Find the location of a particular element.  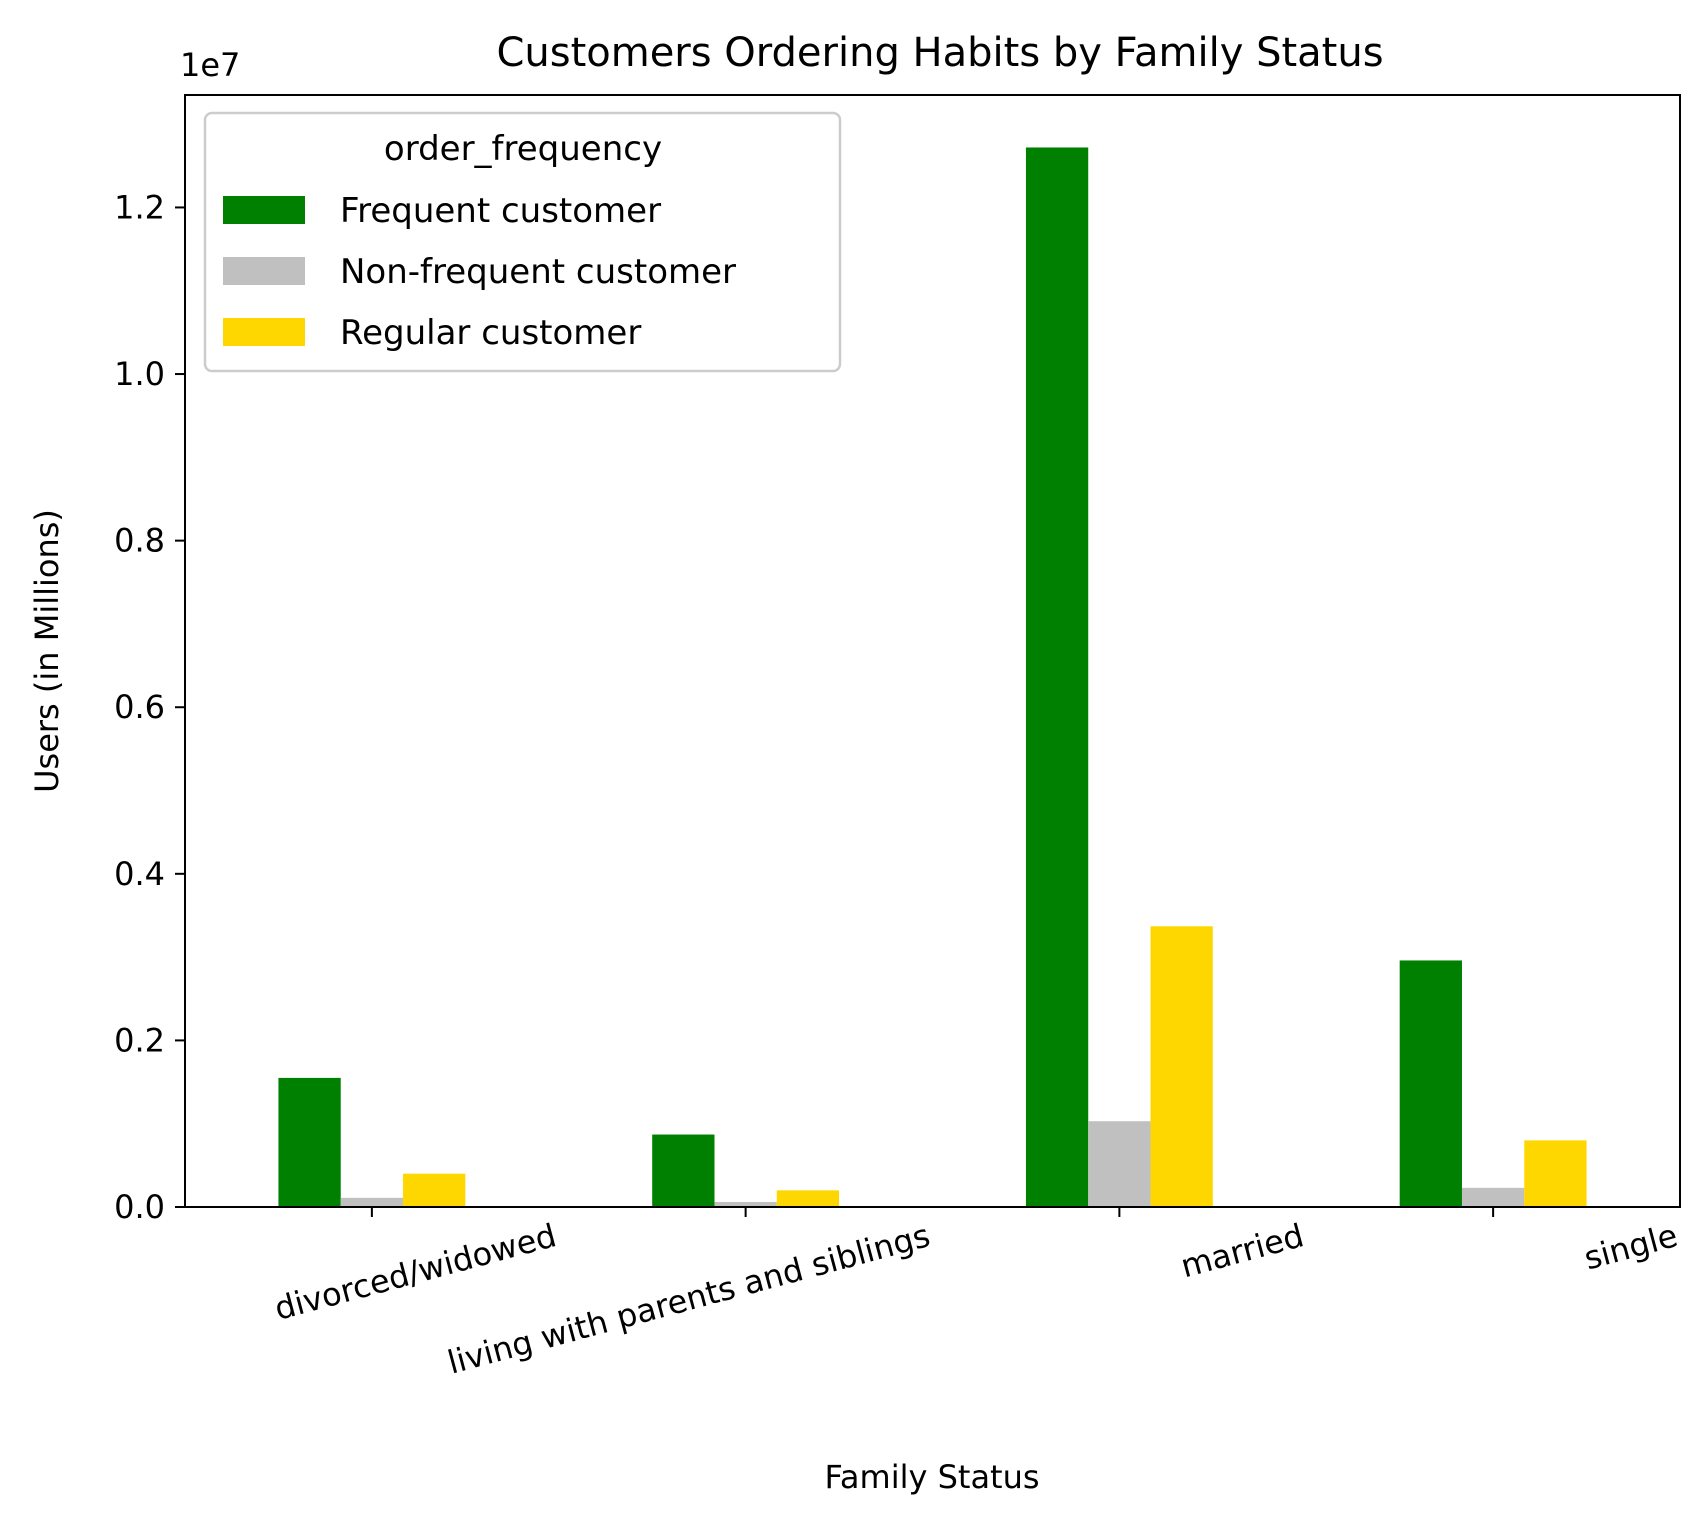

legend-label: Frequent customer is located at coordinates (500, 211).